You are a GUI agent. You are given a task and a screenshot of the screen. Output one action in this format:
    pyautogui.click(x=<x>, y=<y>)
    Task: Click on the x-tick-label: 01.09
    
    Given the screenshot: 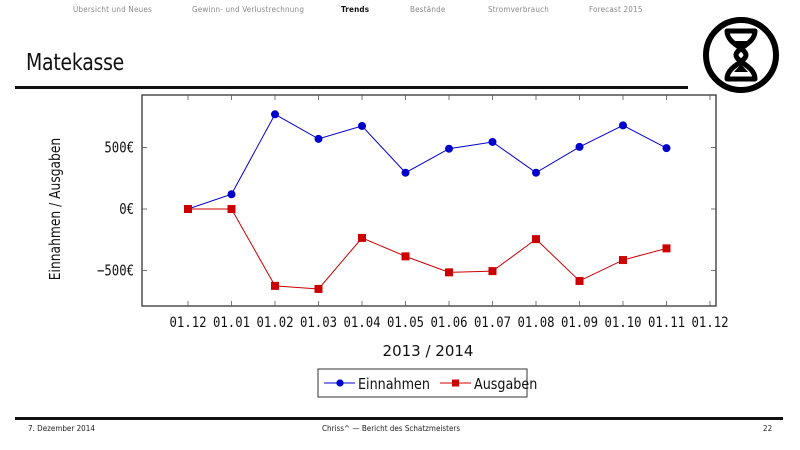 What is the action you would take?
    pyautogui.click(x=579, y=323)
    